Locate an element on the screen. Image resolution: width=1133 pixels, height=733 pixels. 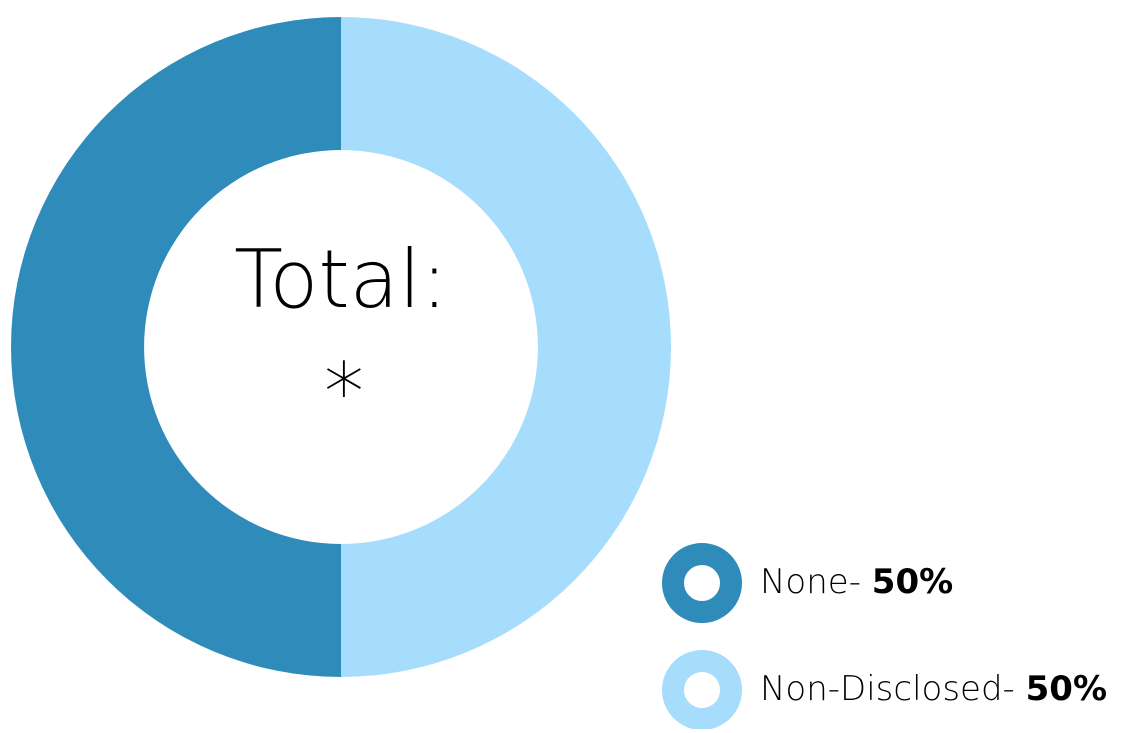
legend-label: None- is located at coordinates (810, 582).